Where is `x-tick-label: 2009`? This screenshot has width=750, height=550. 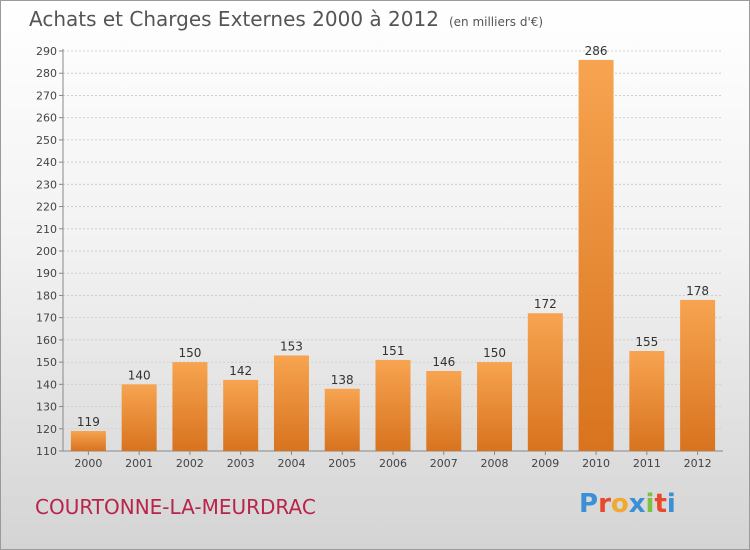 x-tick-label: 2009 is located at coordinates (545, 463).